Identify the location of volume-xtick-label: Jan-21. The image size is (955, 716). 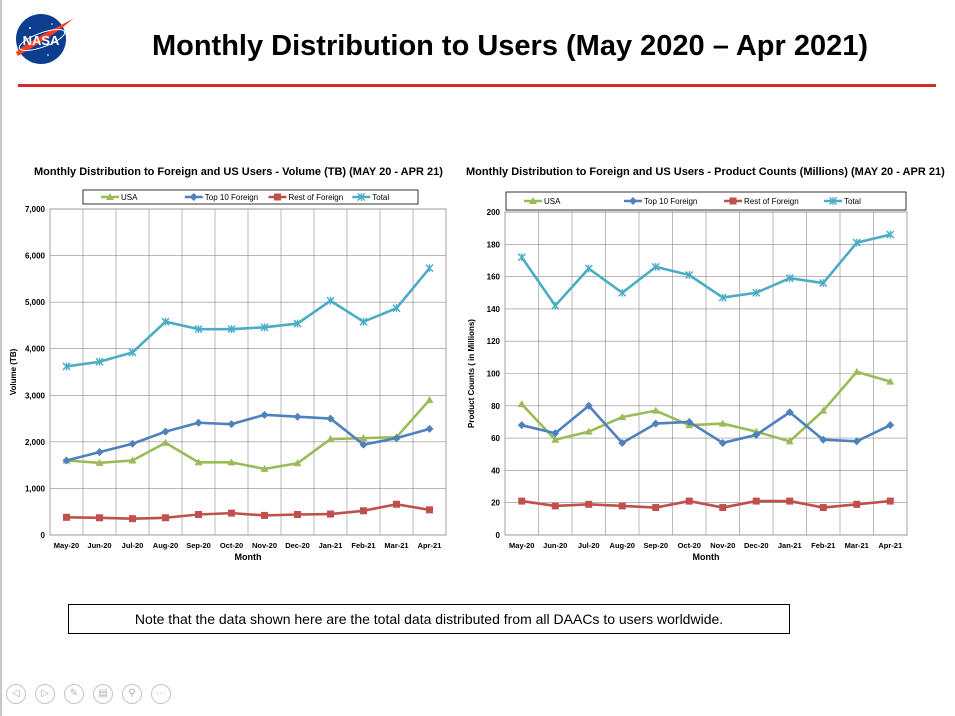
(331, 545).